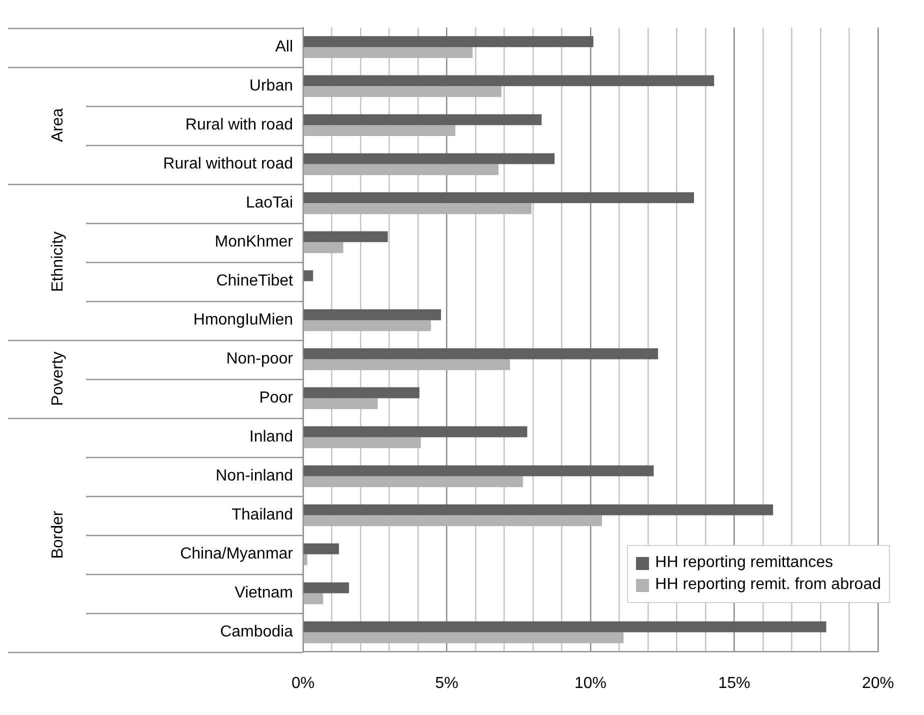 The image size is (924, 715). What do you see at coordinates (239, 125) in the screenshot?
I see `y-tick-label: Rural with road` at bounding box center [239, 125].